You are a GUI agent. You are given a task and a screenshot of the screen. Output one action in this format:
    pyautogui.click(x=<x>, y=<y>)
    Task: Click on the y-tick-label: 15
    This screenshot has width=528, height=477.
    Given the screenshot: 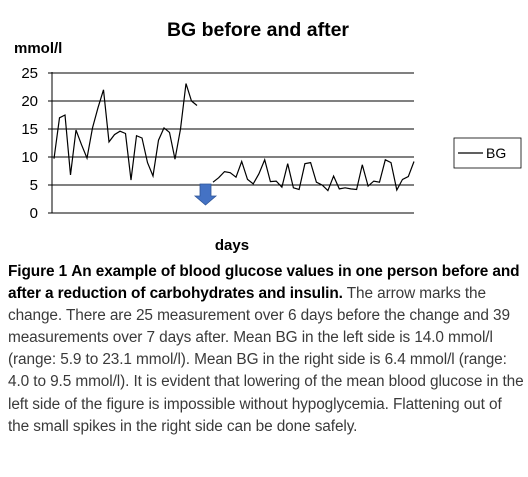 What is the action you would take?
    pyautogui.click(x=29, y=129)
    